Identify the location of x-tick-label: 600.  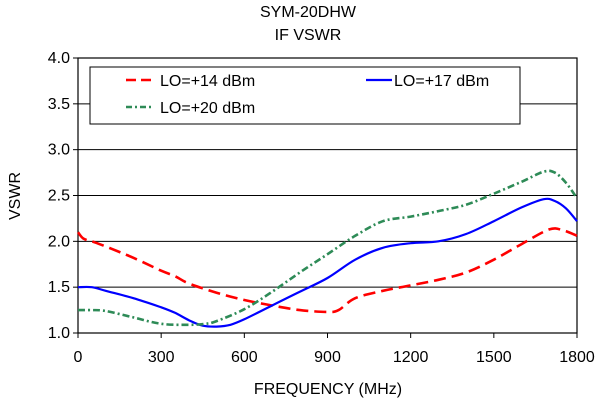
(244, 357).